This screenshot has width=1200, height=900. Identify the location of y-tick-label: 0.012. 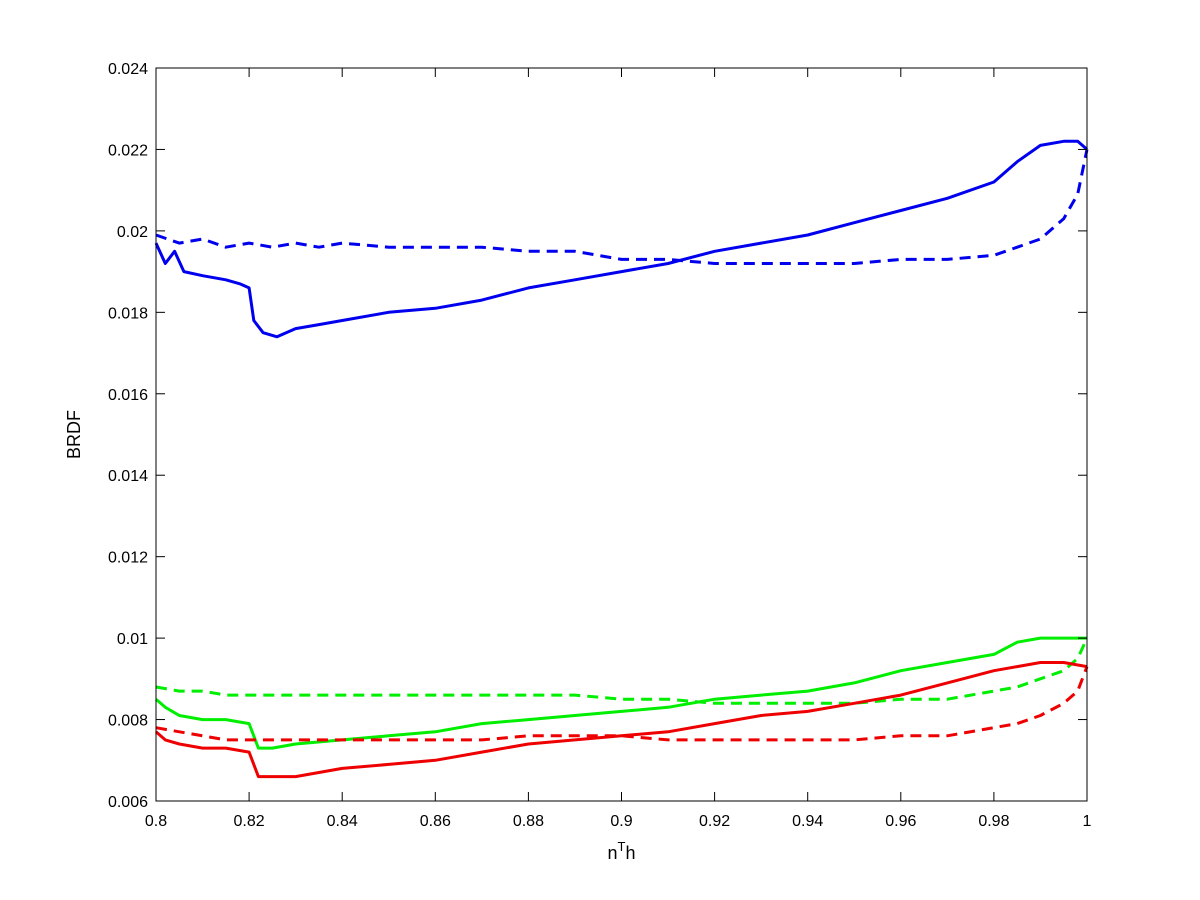
(128, 558).